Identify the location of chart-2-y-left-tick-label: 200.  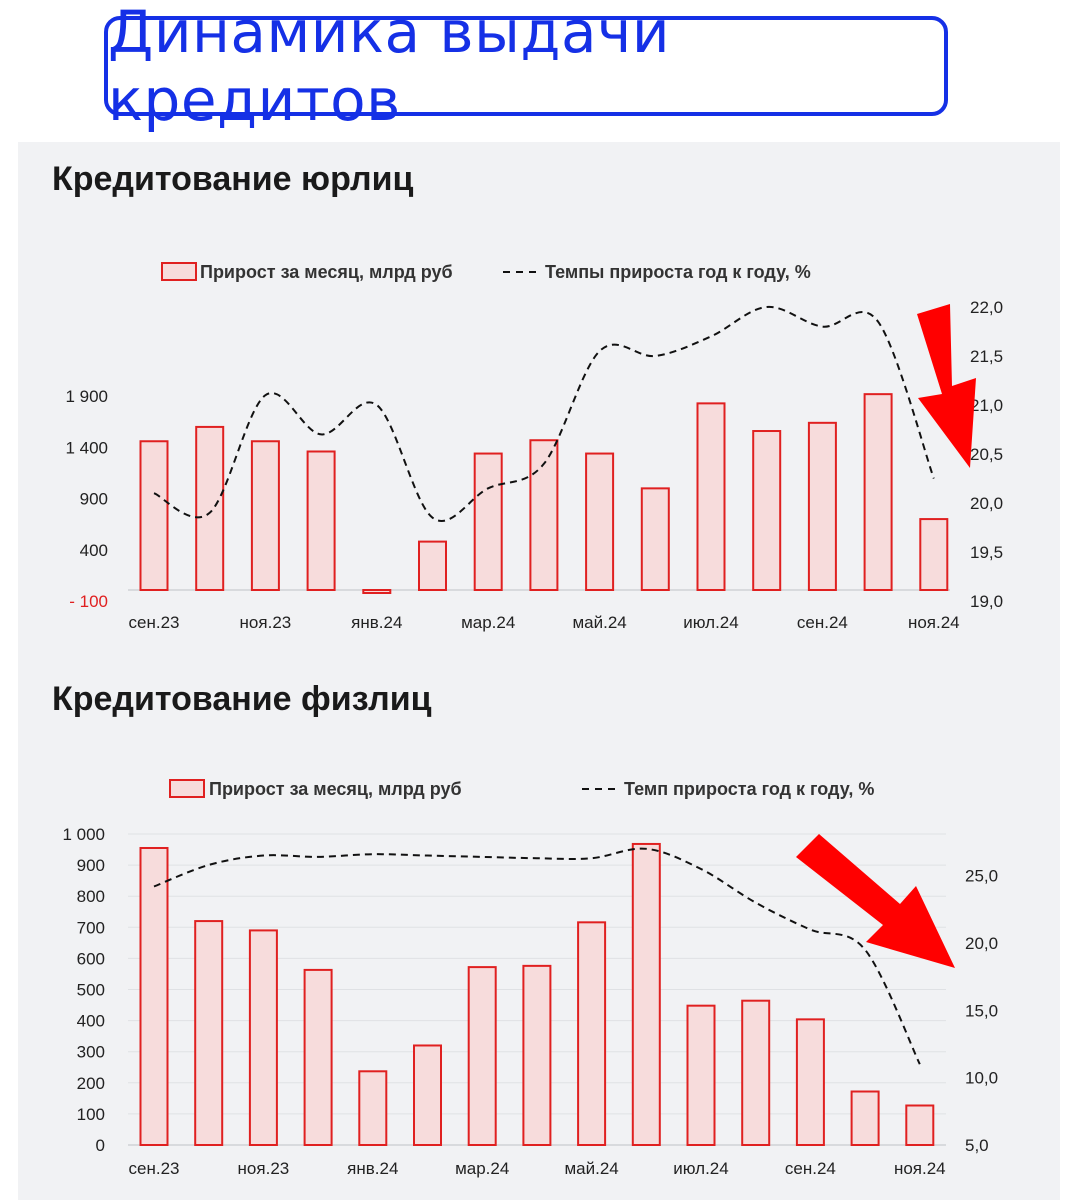
(91, 1083).